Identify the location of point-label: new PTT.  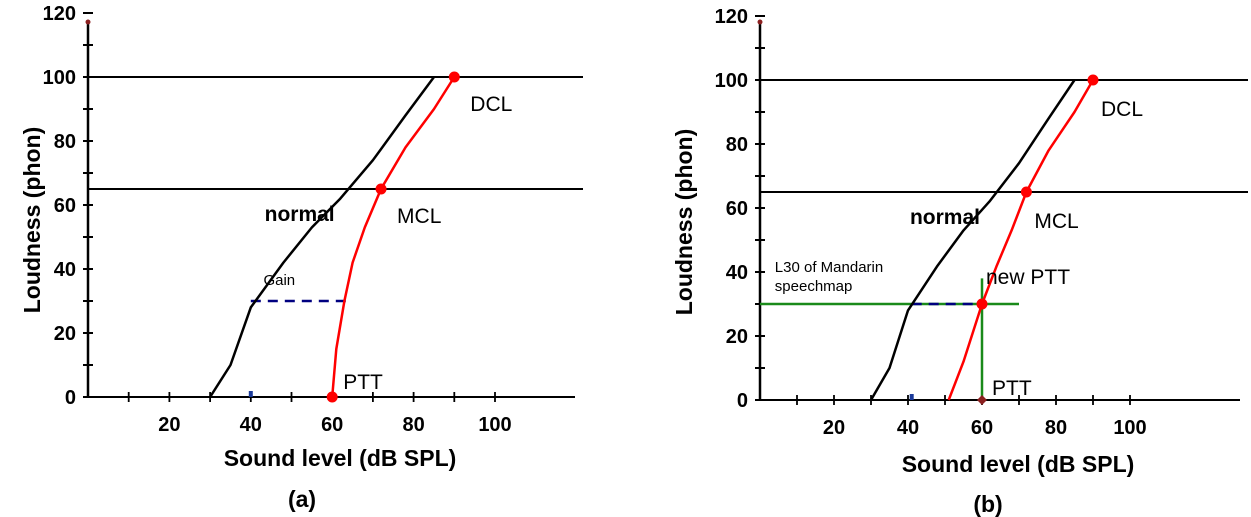
(1028, 277).